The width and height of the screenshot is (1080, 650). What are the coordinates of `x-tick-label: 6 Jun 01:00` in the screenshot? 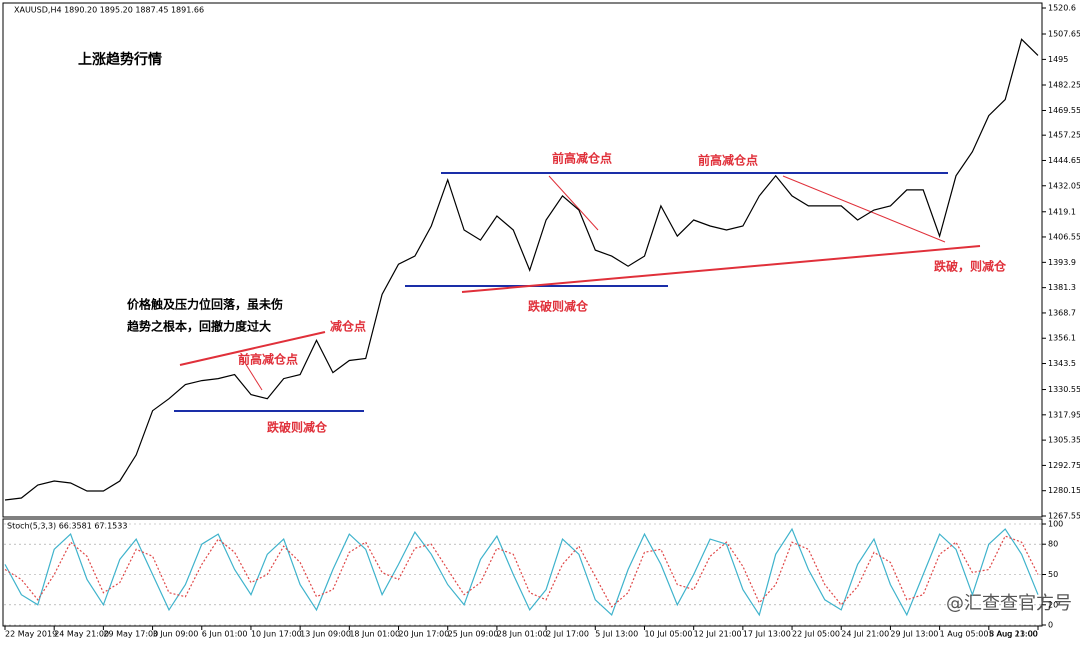 It's located at (225, 634).